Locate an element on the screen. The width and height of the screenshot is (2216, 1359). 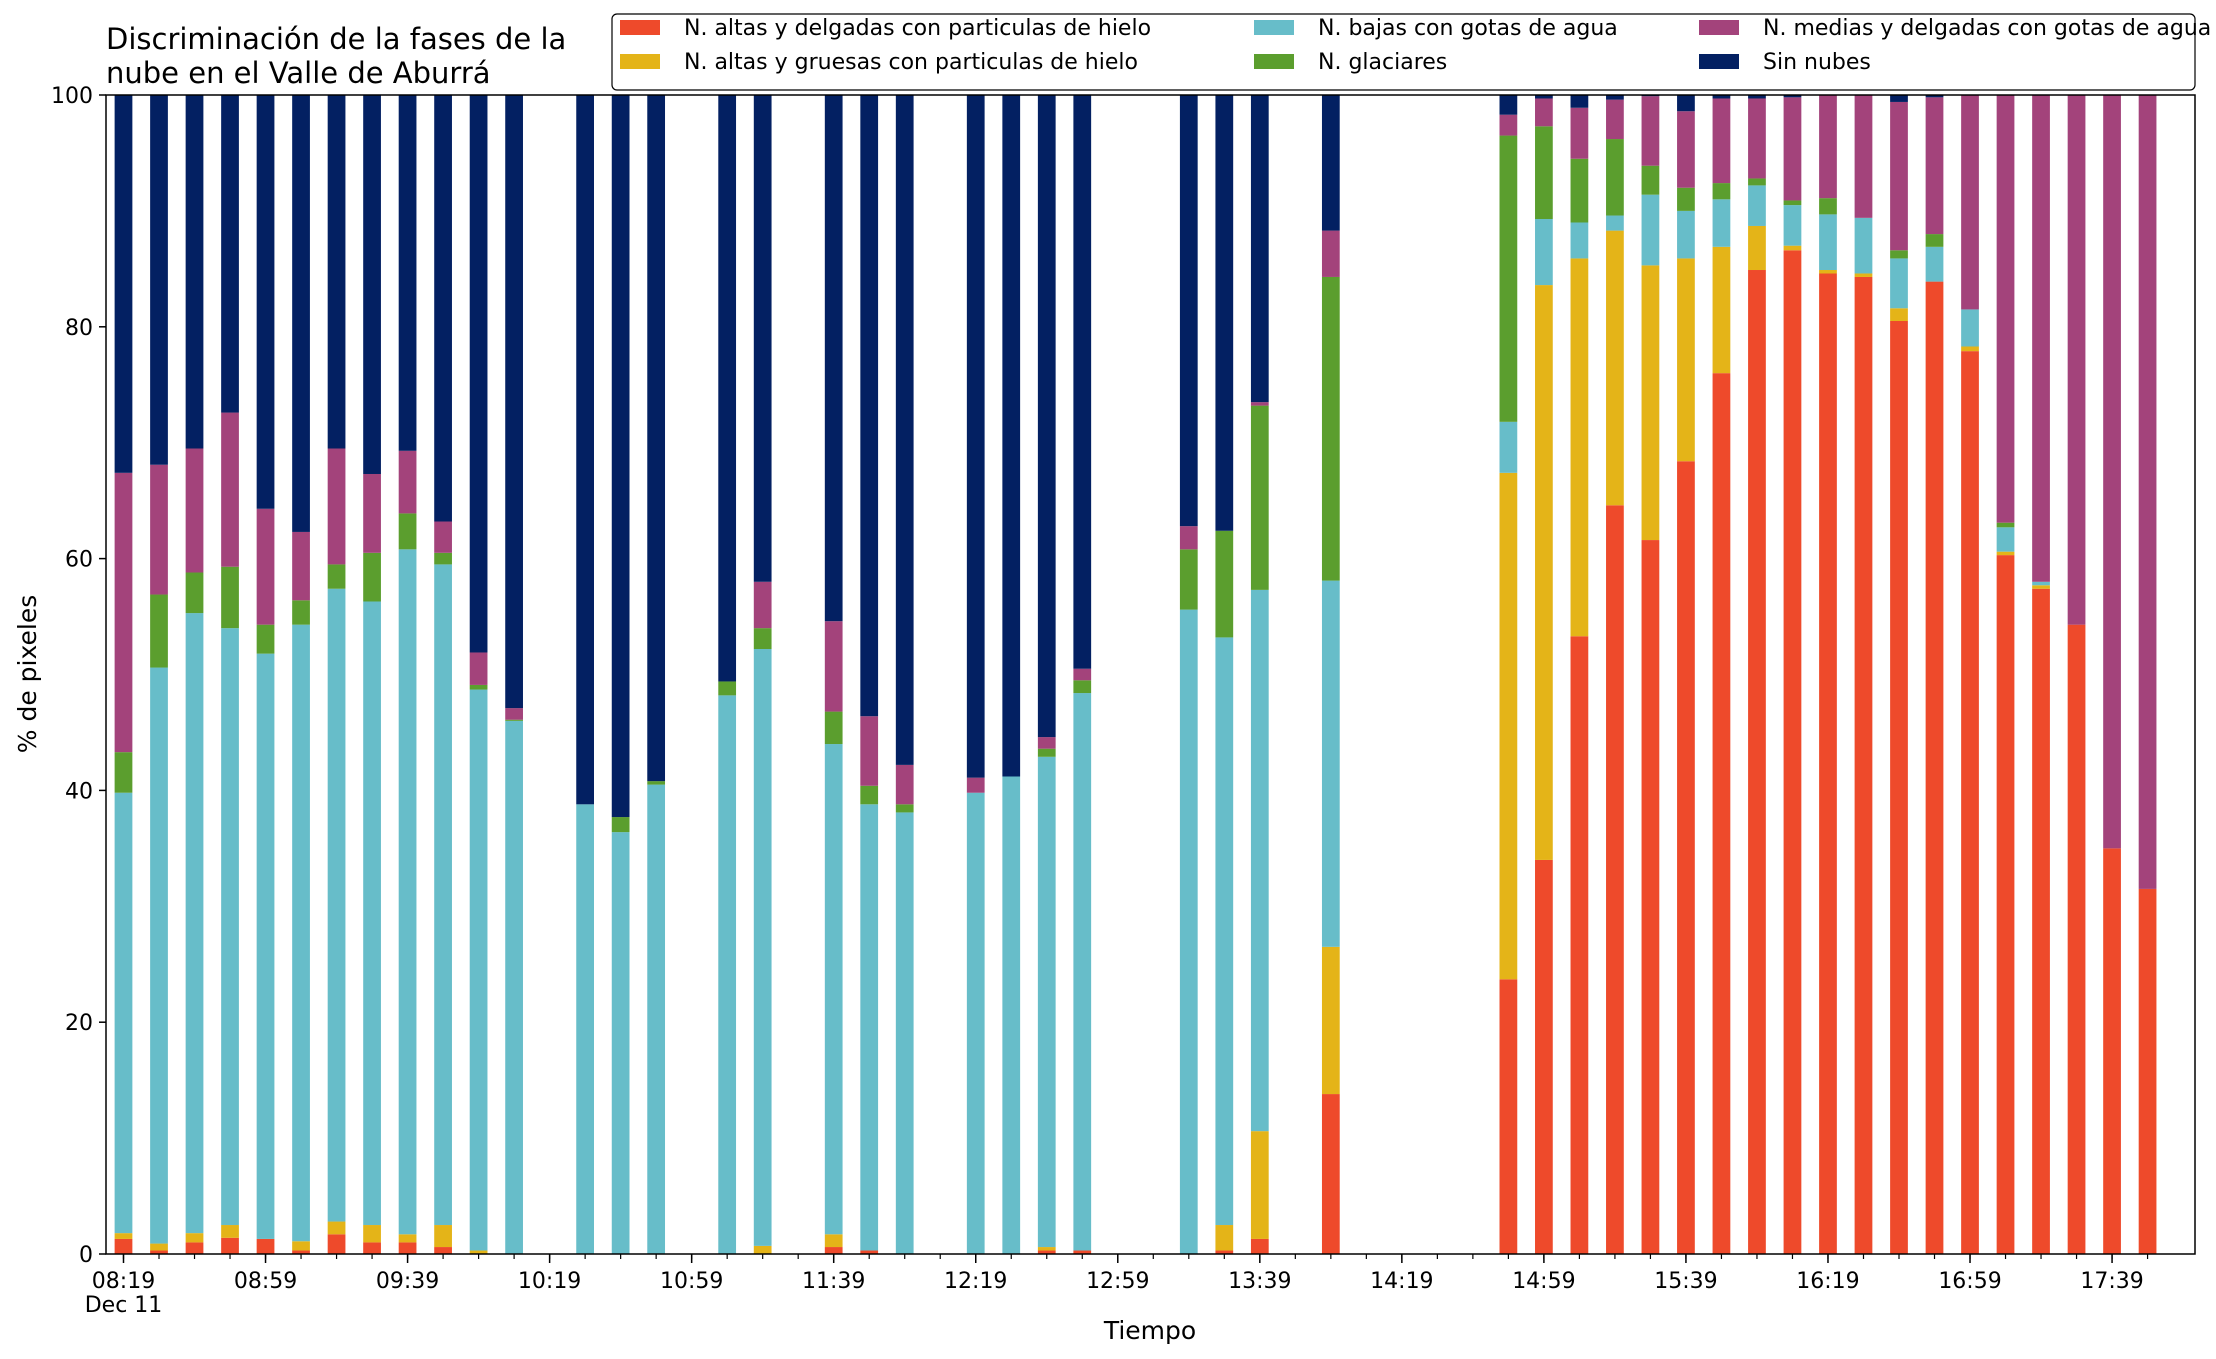
legend-swatch is located at coordinates (1719, 61).